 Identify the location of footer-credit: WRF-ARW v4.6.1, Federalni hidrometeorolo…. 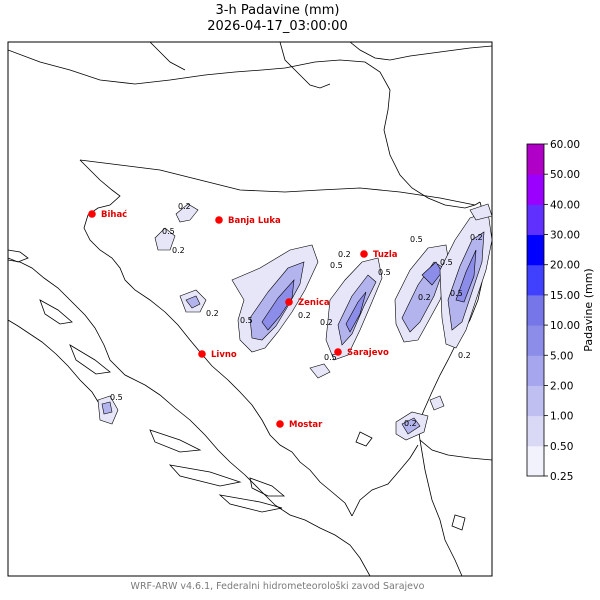
(277, 586).